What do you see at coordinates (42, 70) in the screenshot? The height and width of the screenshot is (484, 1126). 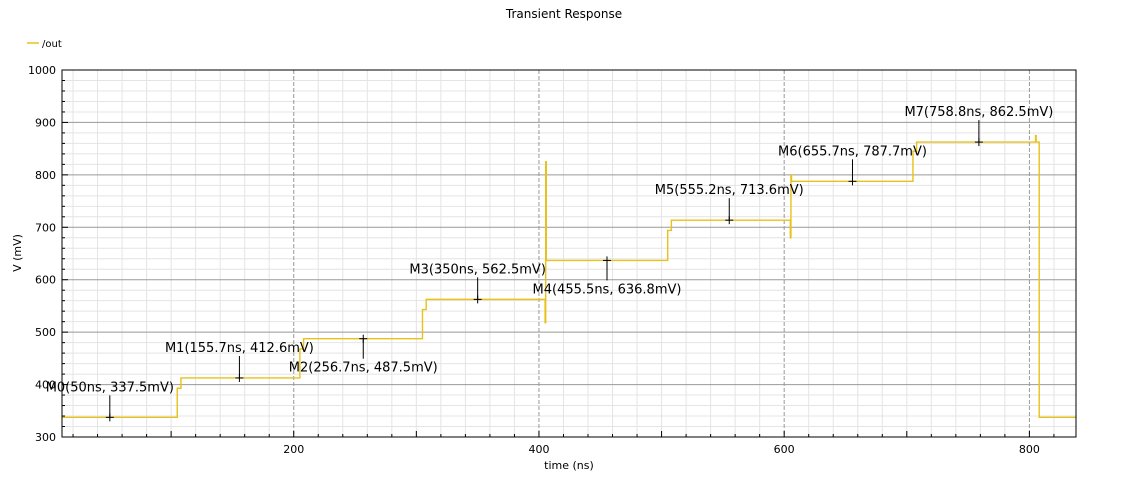 I see `y-tick-label: 1000` at bounding box center [42, 70].